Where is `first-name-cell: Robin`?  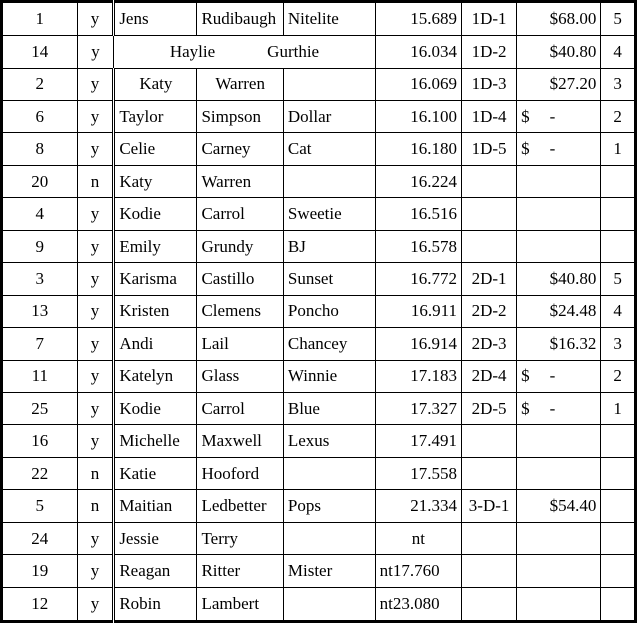 first-name-cell: Robin is located at coordinates (155, 604).